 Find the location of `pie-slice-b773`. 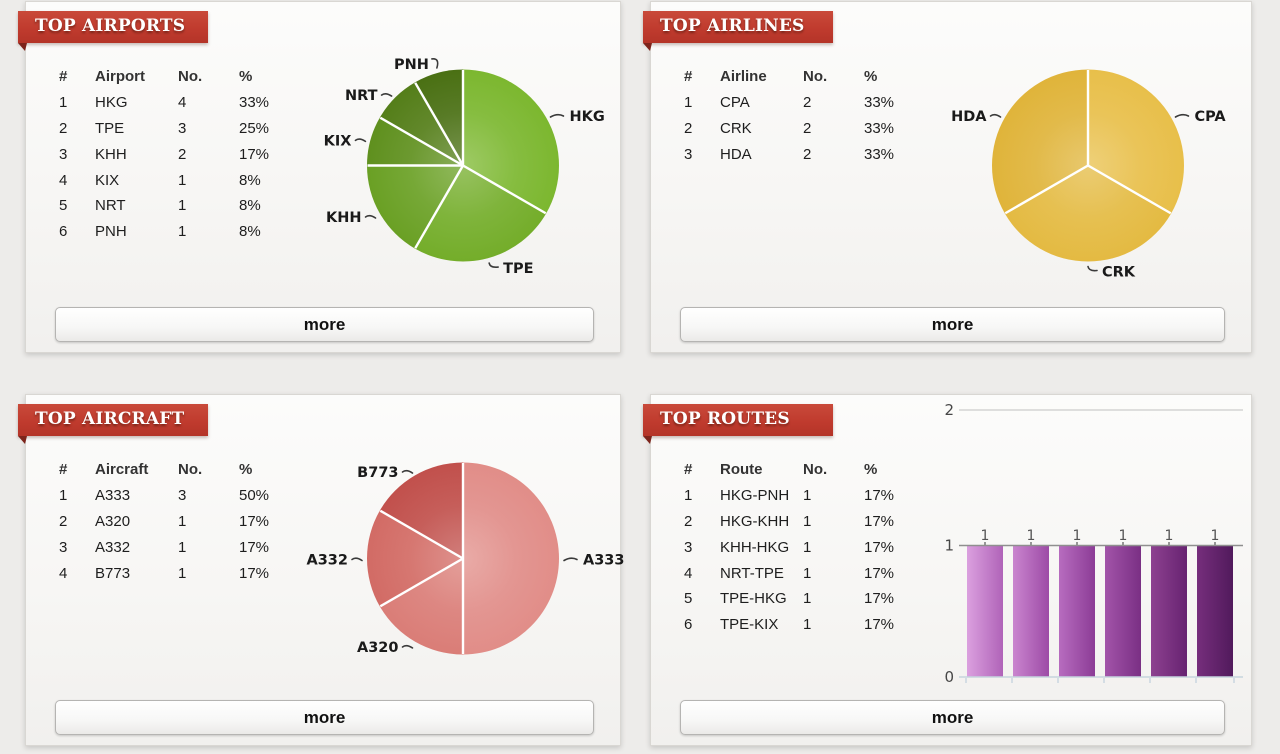

pie-slice-b773 is located at coordinates (421, 510).